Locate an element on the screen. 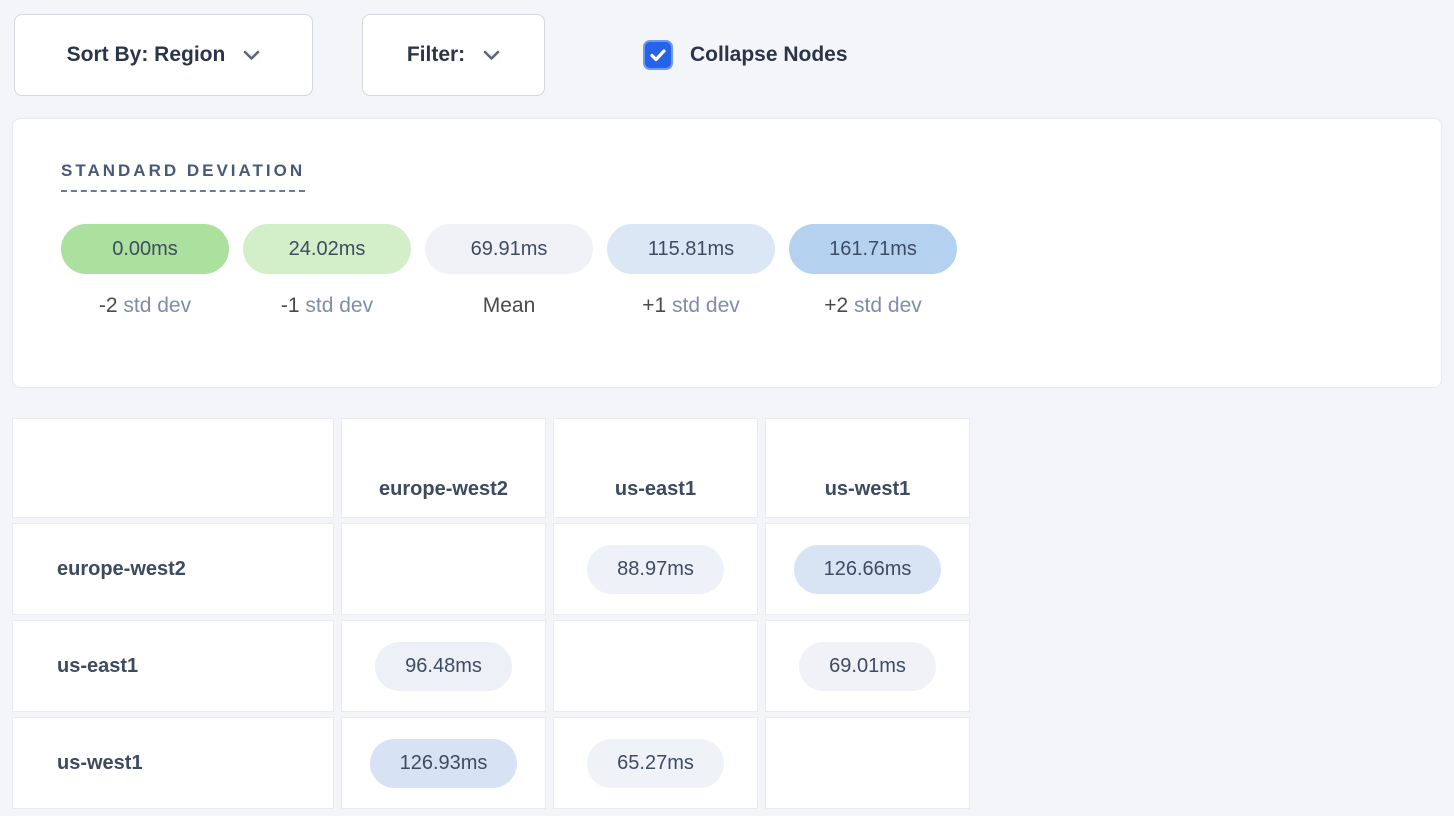 The height and width of the screenshot is (816, 1454). legend-label: -1 std dev is located at coordinates (327, 305).